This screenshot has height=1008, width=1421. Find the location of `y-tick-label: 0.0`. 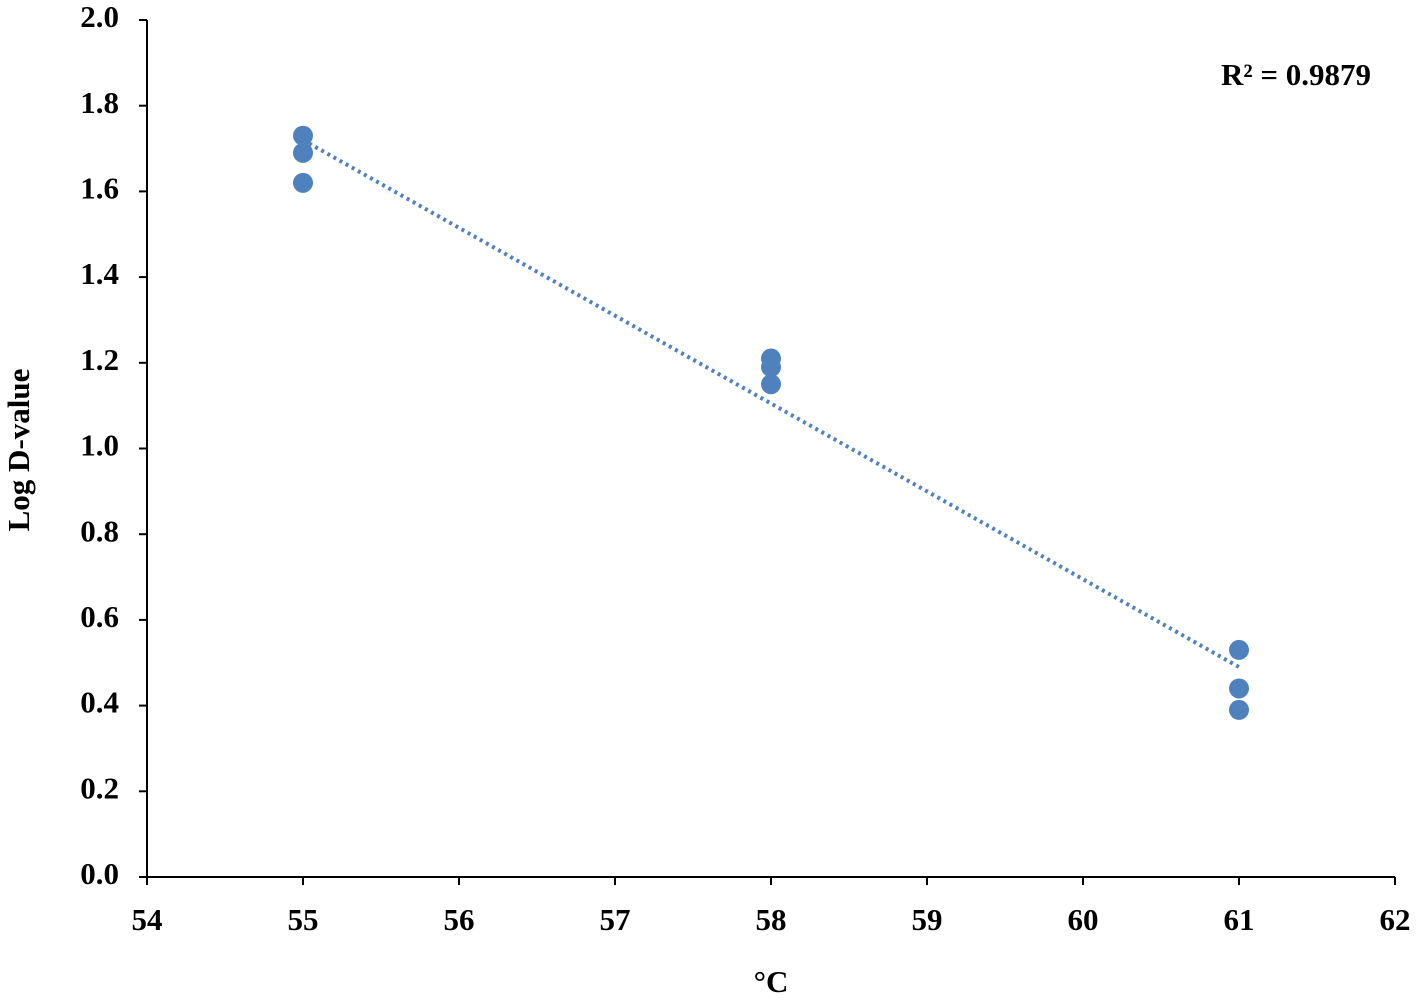

y-tick-label: 0.0 is located at coordinates (99, 873).